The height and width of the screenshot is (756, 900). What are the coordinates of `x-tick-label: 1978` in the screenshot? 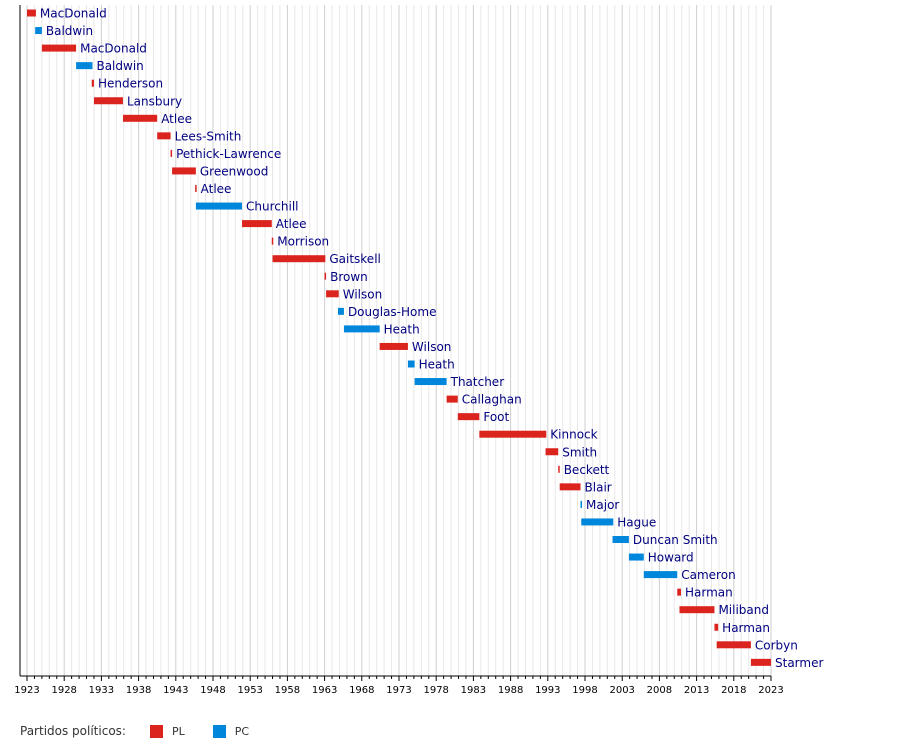 It's located at (435, 690).